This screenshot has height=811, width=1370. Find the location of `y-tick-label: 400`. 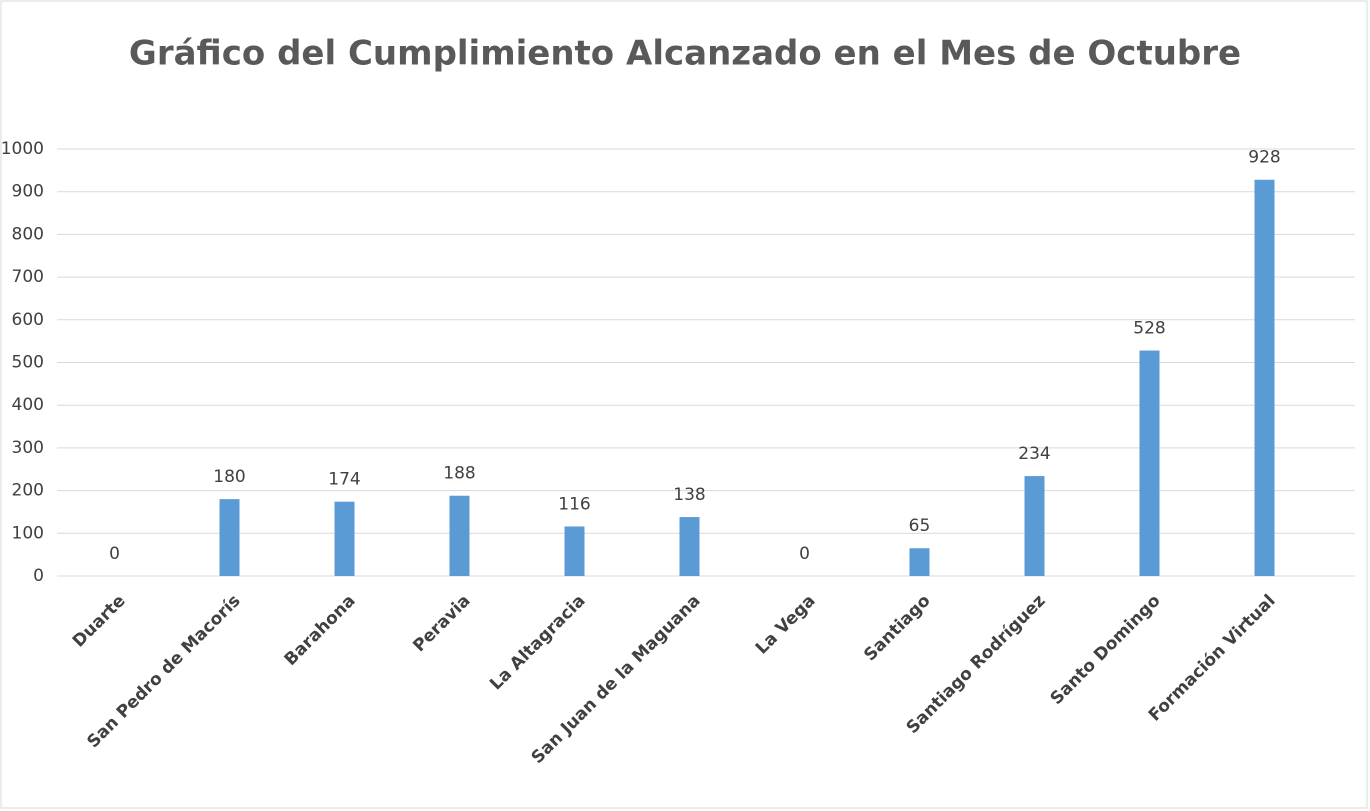

y-tick-label: 400 is located at coordinates (28, 405).